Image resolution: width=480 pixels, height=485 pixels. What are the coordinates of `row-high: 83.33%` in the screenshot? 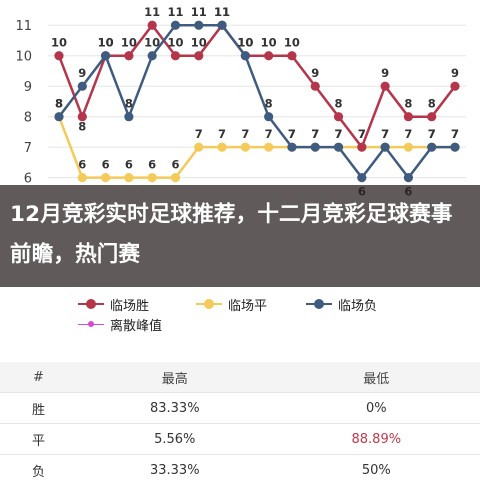 It's located at (175, 408).